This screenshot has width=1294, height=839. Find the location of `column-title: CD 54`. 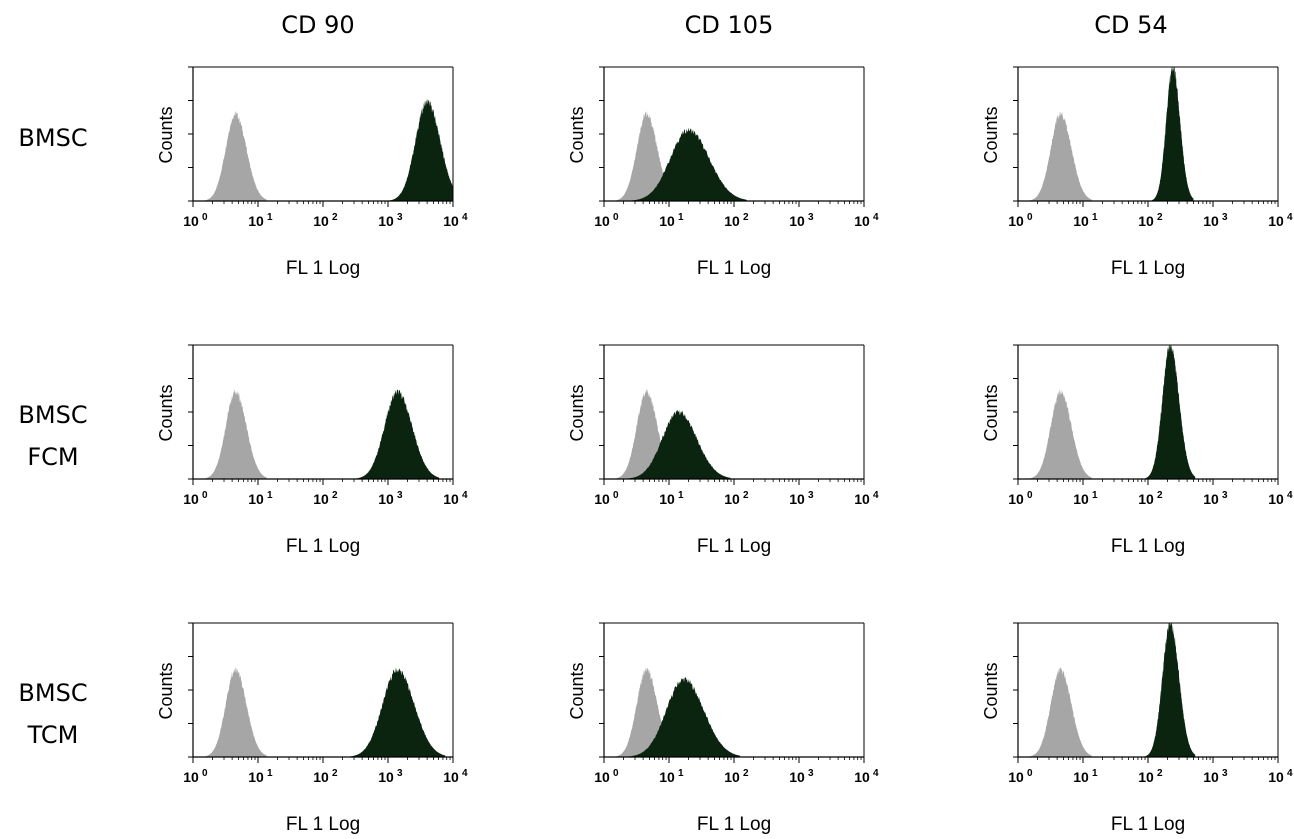

column-title: CD 54 is located at coordinates (1130, 25).